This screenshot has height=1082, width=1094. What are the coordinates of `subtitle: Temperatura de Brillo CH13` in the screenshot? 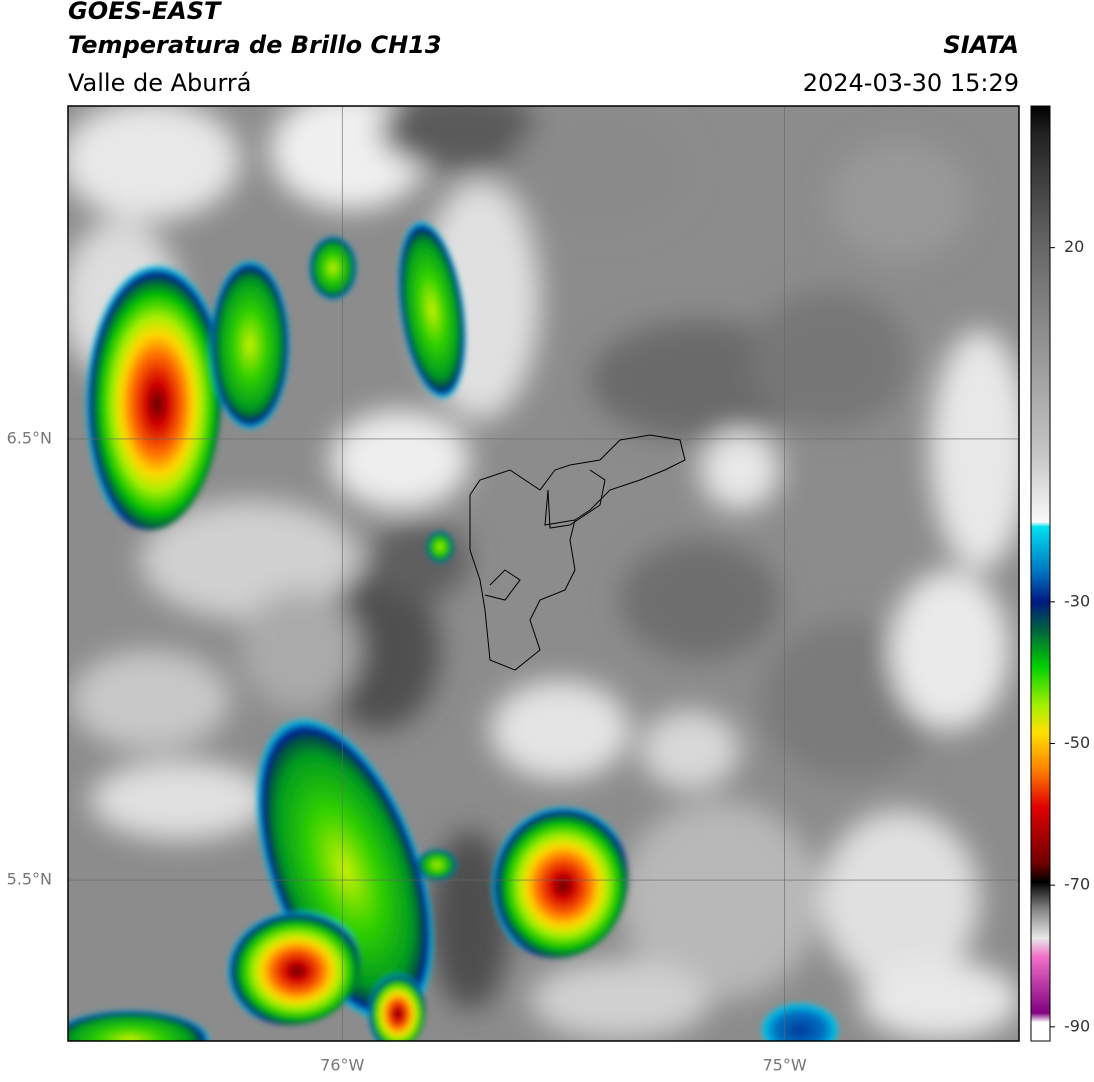 It's located at (255, 45).